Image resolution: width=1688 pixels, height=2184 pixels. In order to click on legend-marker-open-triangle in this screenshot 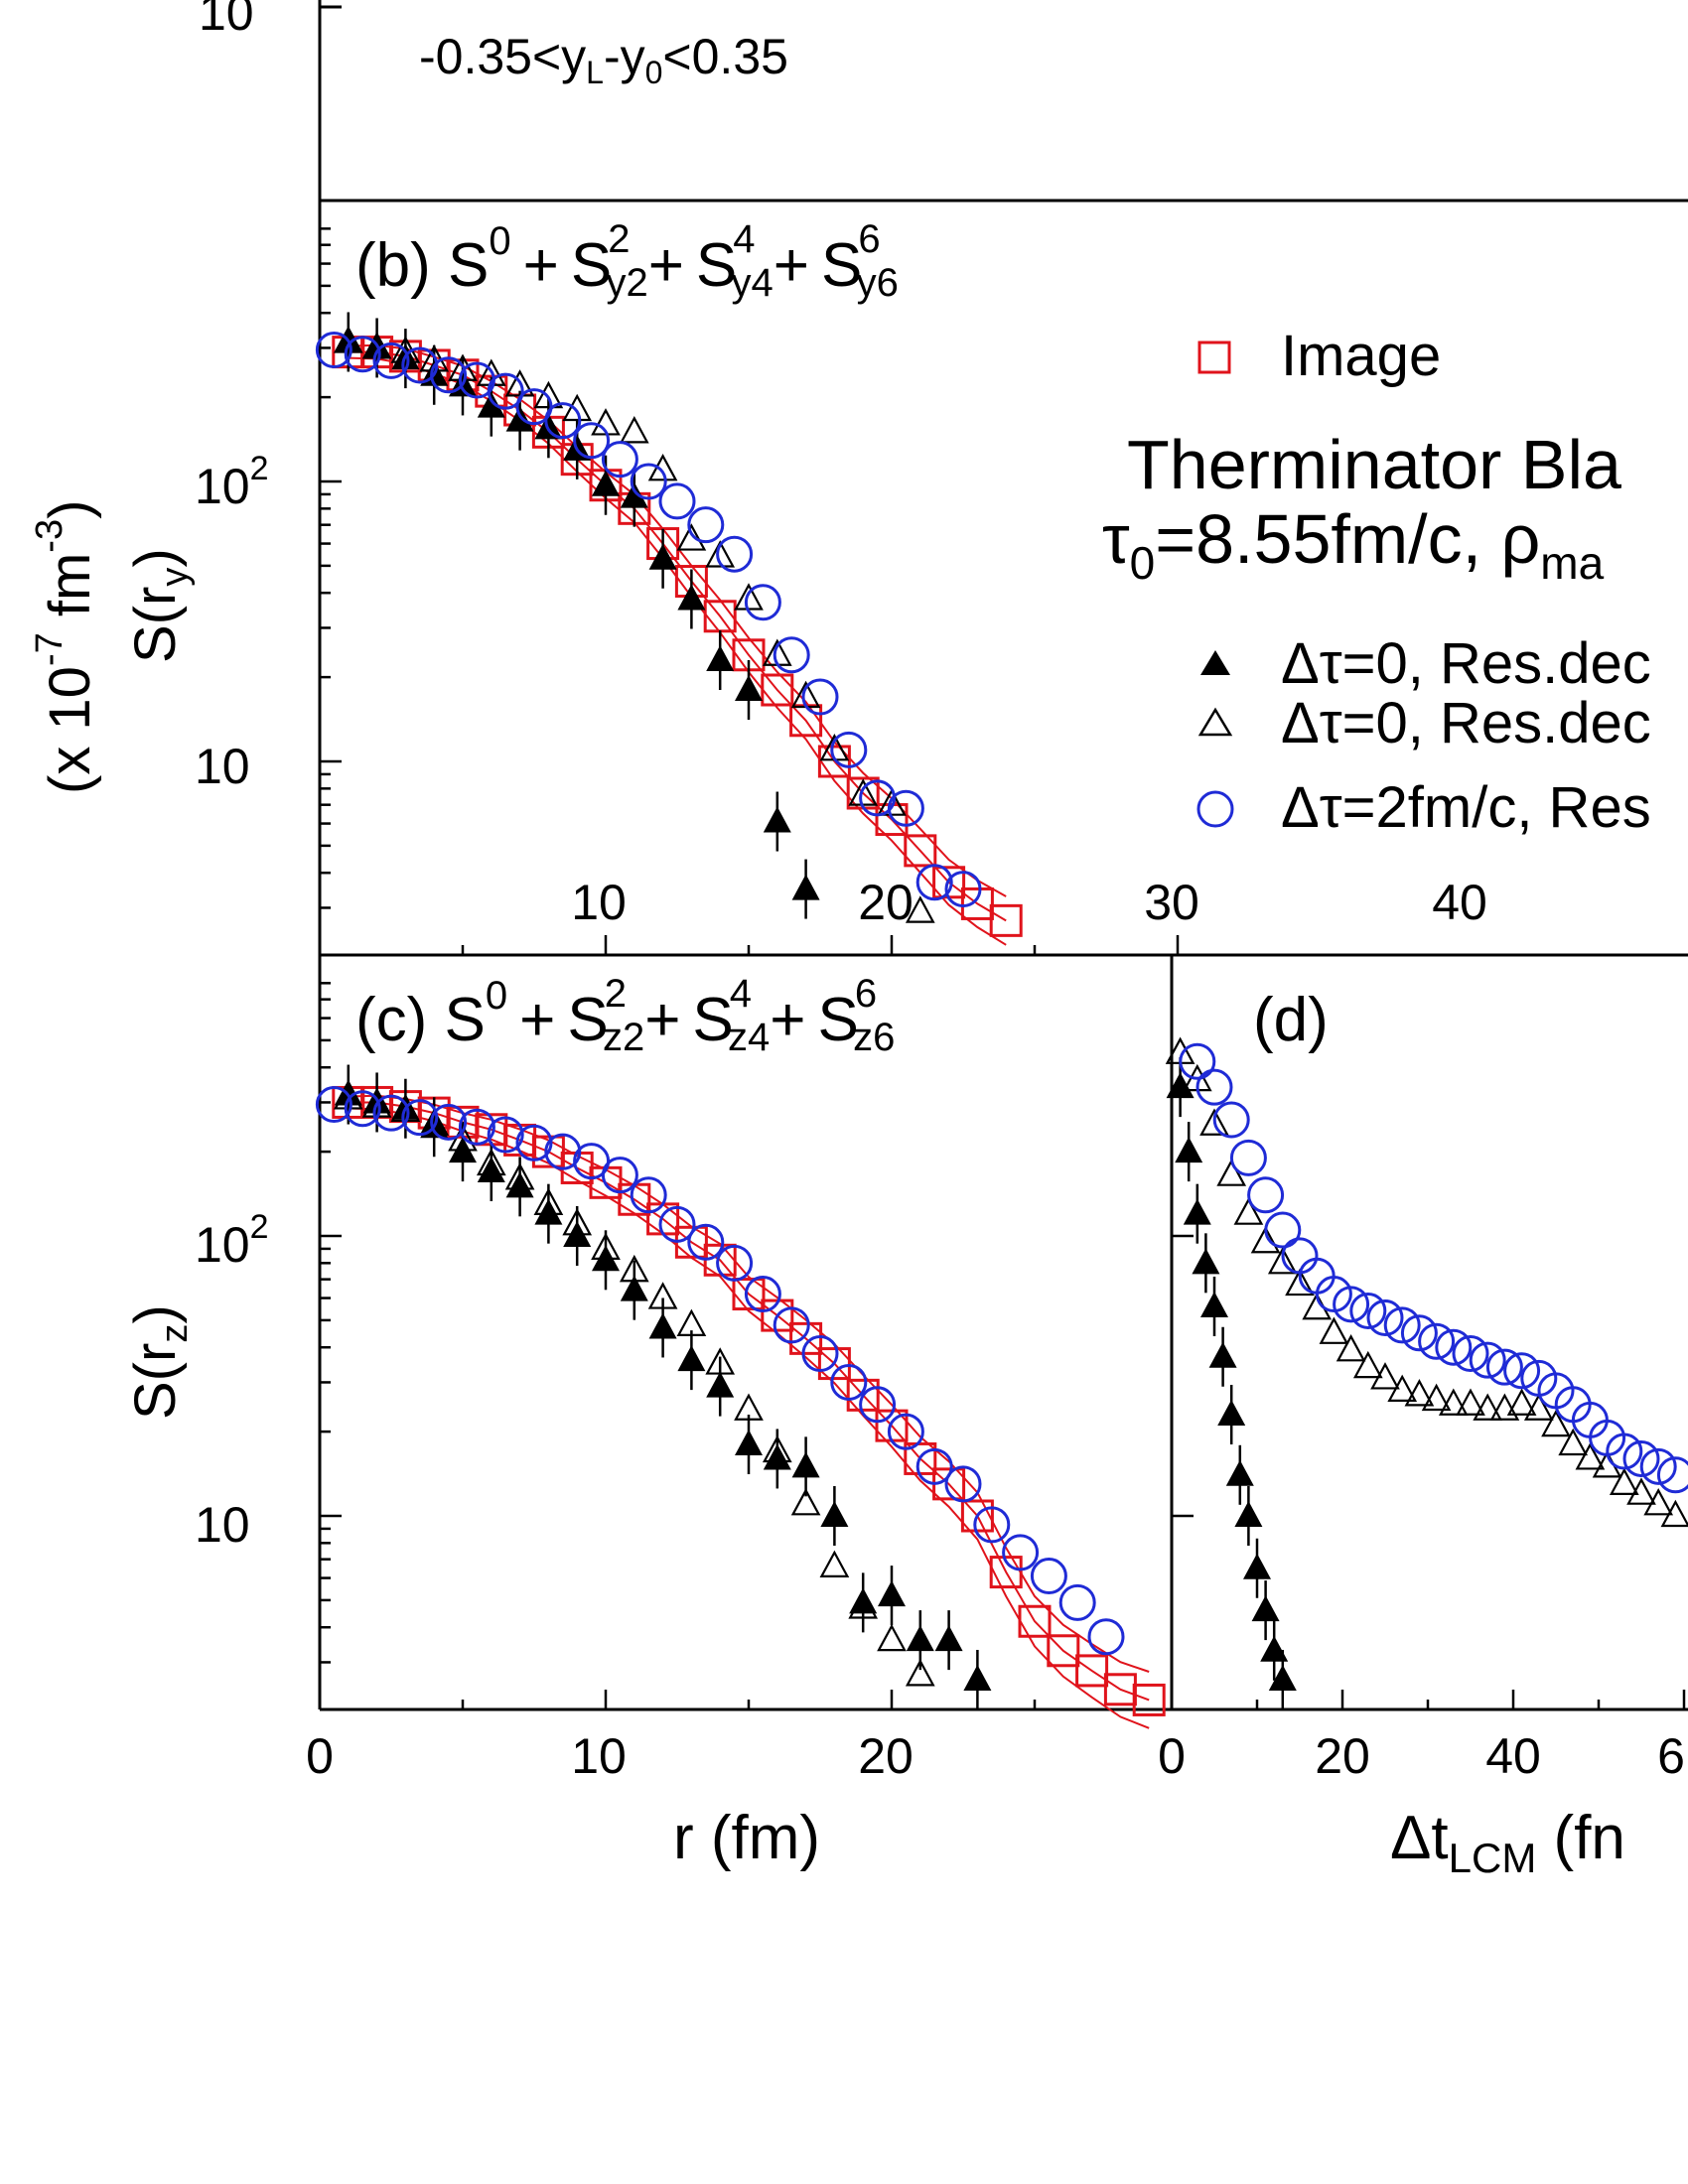, I will do `click(1215, 722)`.